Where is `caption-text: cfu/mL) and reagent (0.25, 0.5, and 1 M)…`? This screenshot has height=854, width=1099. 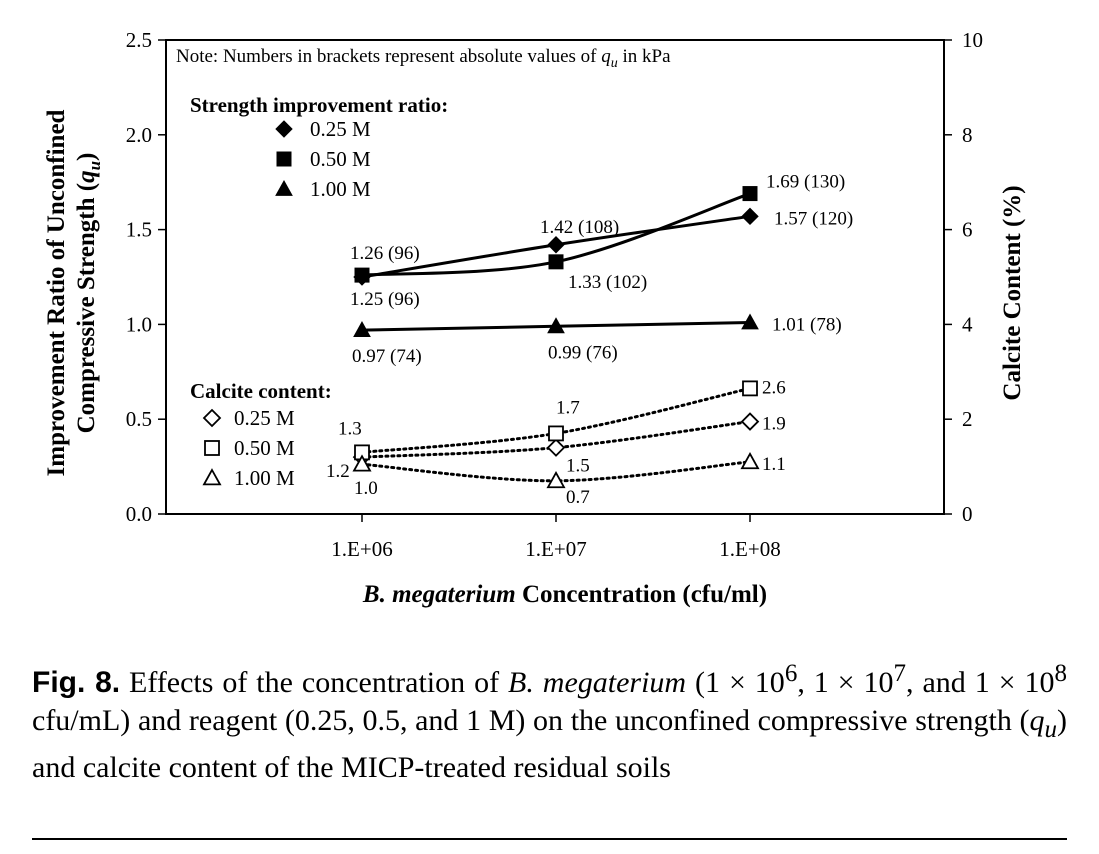
caption-text: cfu/mL) and reagent (0.25, 0.5, and 1 M)… is located at coordinates (531, 720).